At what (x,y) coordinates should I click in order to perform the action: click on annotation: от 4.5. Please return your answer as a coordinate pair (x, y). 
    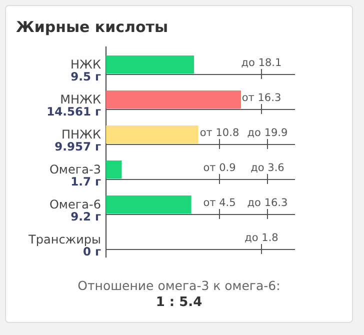
    Looking at the image, I should click on (219, 203).